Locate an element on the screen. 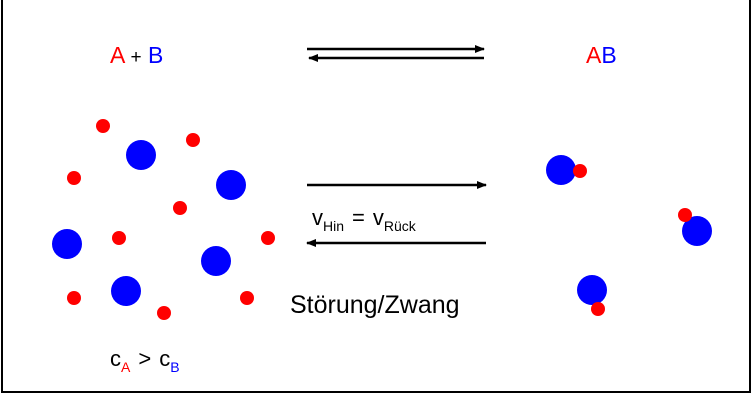 Image resolution: width=753 pixels, height=394 pixels. v-rueck: v is located at coordinates (378, 217).